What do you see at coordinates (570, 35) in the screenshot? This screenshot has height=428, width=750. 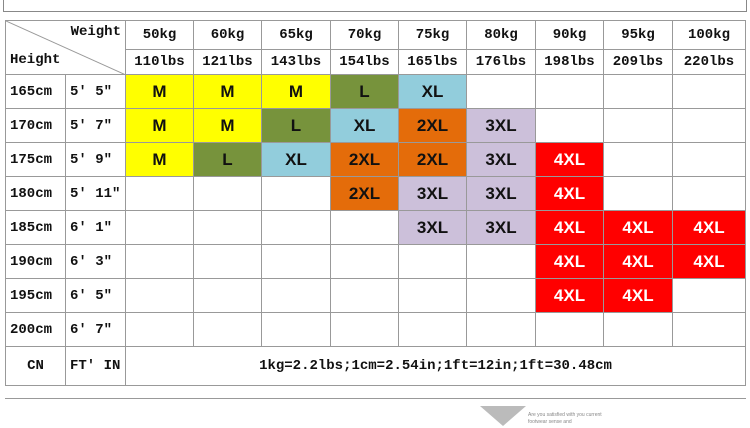 I see `kg-header: 90kg` at bounding box center [570, 35].